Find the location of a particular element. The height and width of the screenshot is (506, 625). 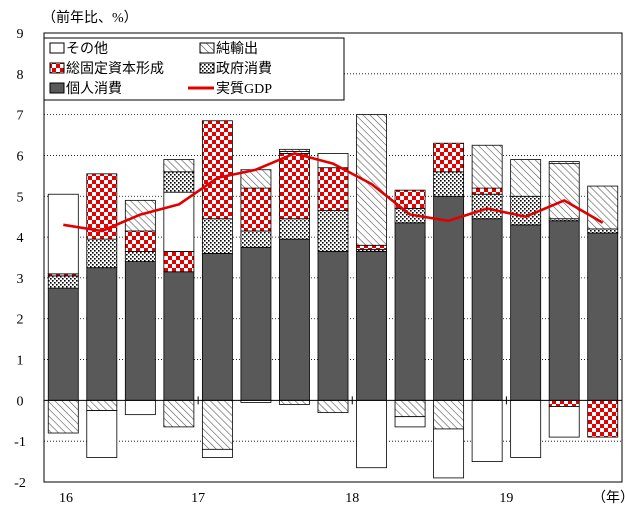

legend-frame is located at coordinates (194, 69).